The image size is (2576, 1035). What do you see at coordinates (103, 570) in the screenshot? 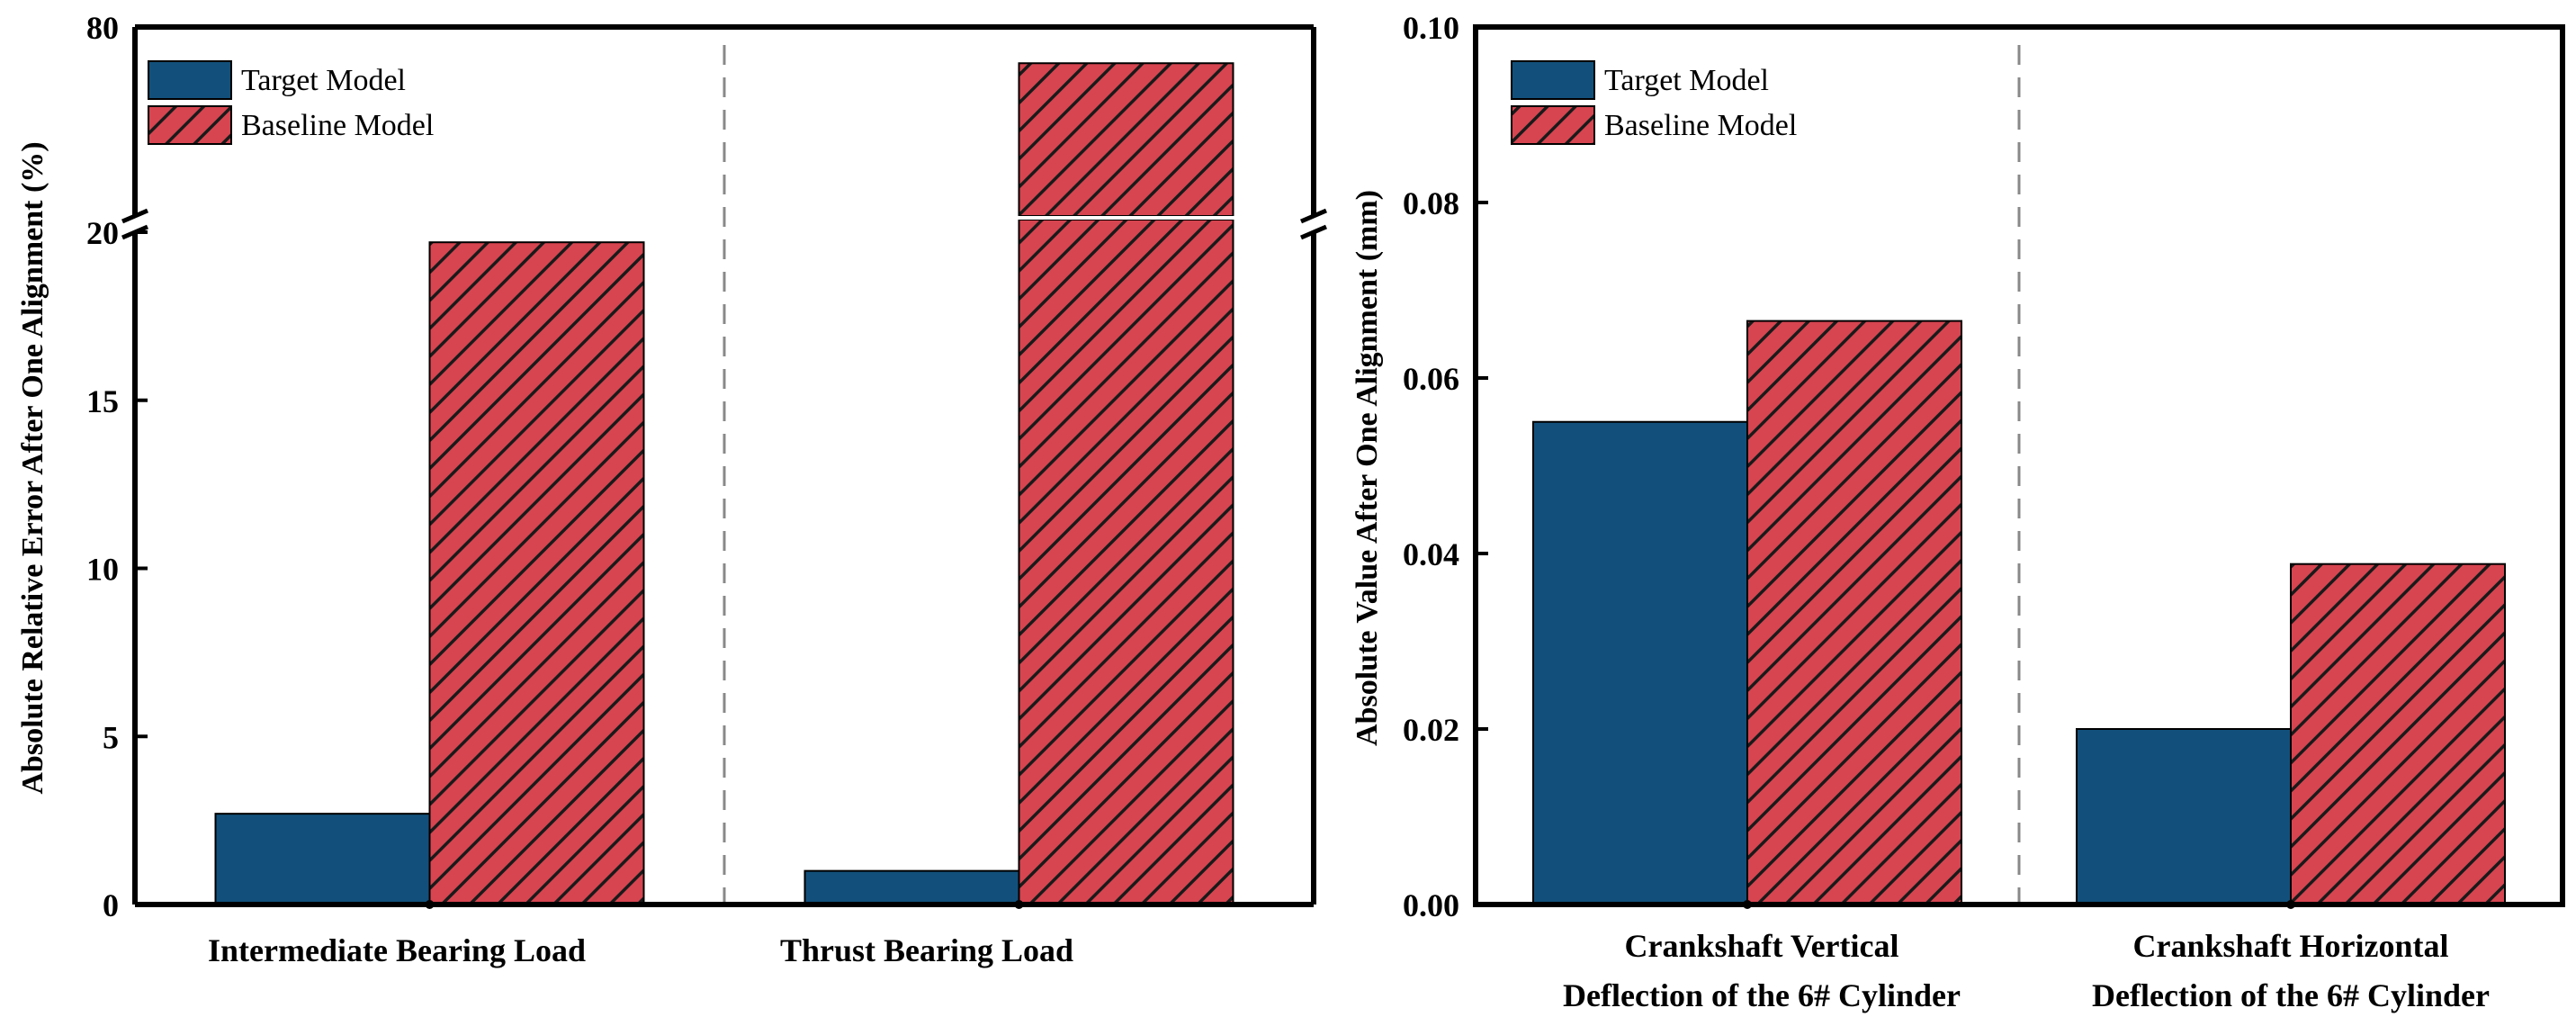
I see `left-ytick-label-10: 10` at bounding box center [103, 570].